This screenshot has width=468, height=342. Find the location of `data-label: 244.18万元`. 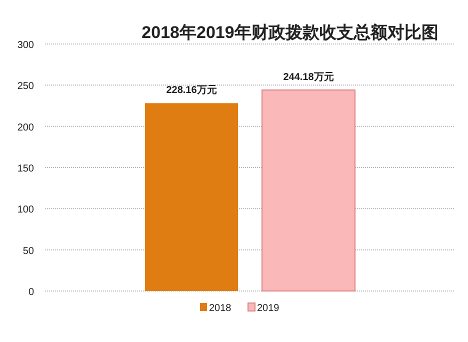

data-label: 244.18万元 is located at coordinates (308, 76).